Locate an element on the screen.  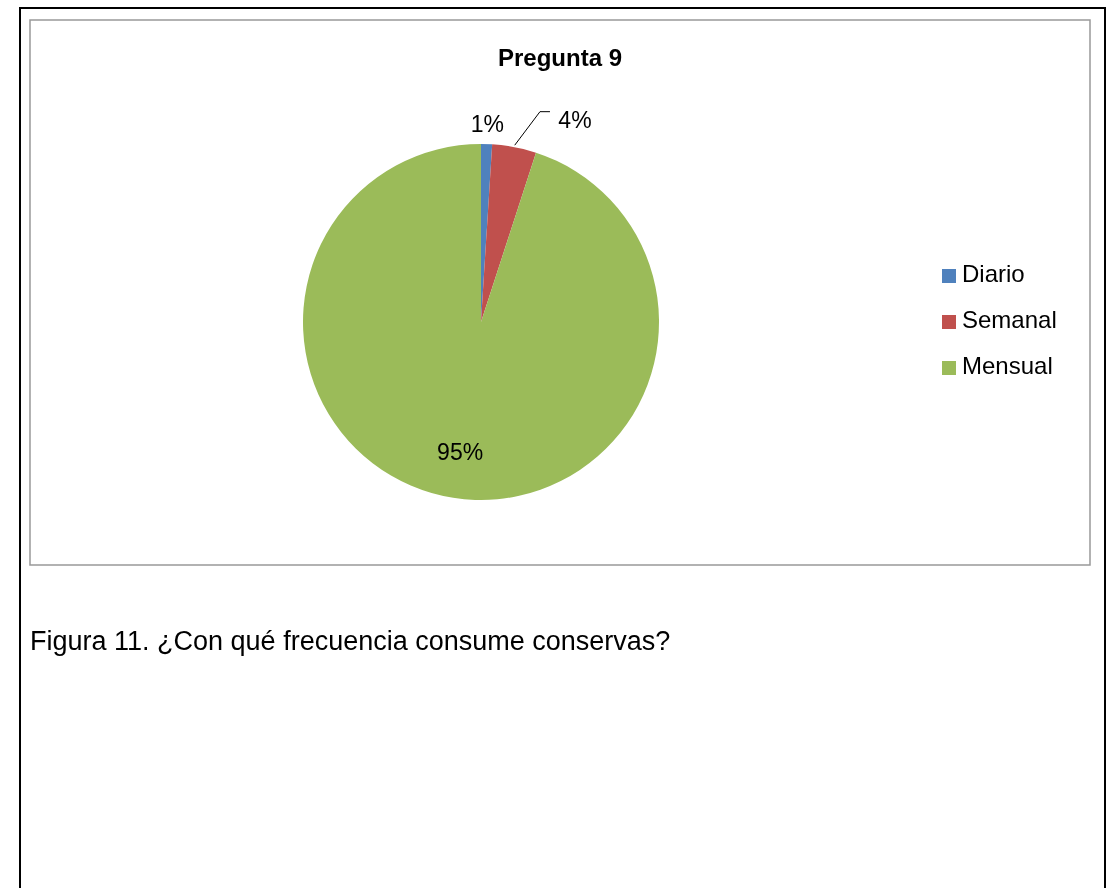
data-label: 95% is located at coordinates (460, 451).